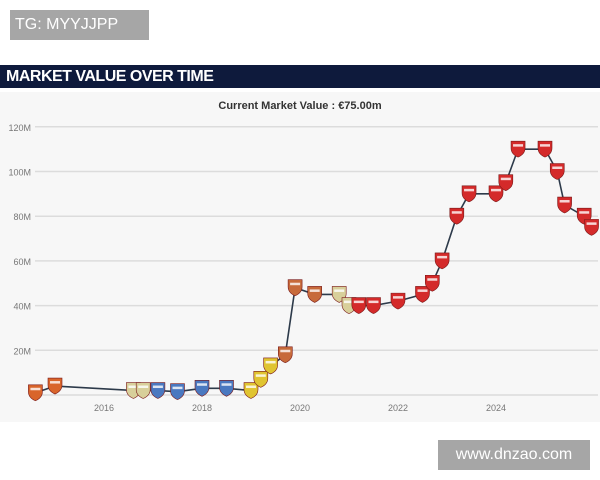 The width and height of the screenshot is (600, 480). What do you see at coordinates (300, 76) in the screenshot?
I see `section-header: MARKET VALUE OVER TIME` at bounding box center [300, 76].